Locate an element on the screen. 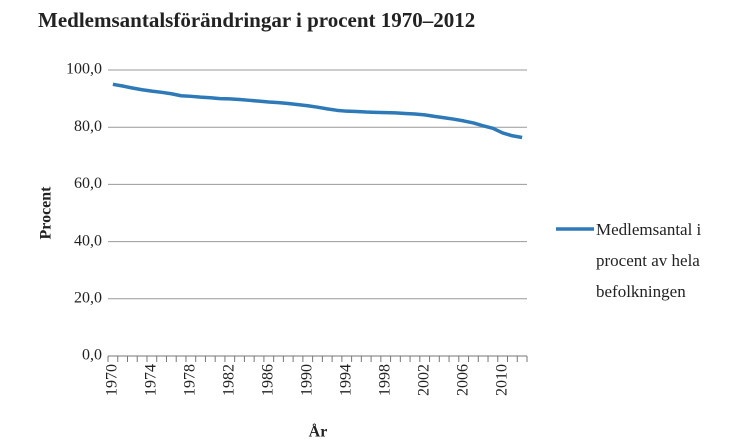  x-tick-label: 2006 is located at coordinates (462, 380).